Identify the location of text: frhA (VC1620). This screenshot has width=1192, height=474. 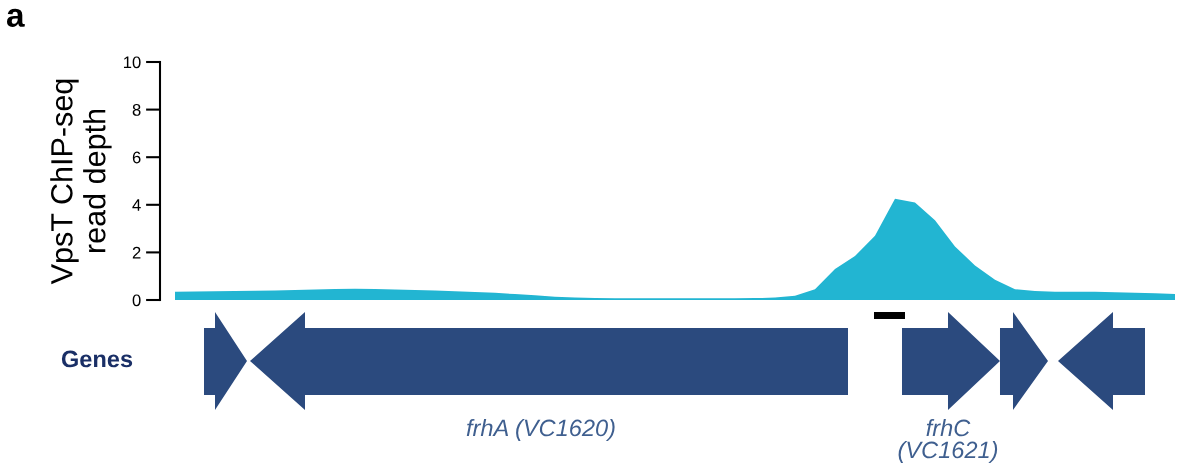
(540, 429).